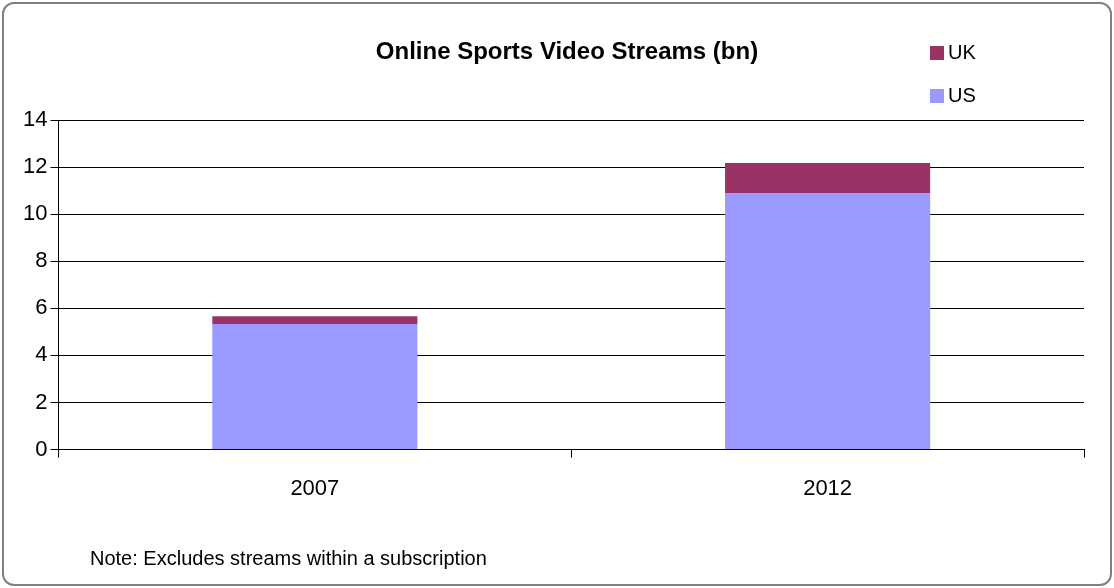 The height and width of the screenshot is (588, 1114). I want to click on x-tick-label: 2012, so click(828, 487).